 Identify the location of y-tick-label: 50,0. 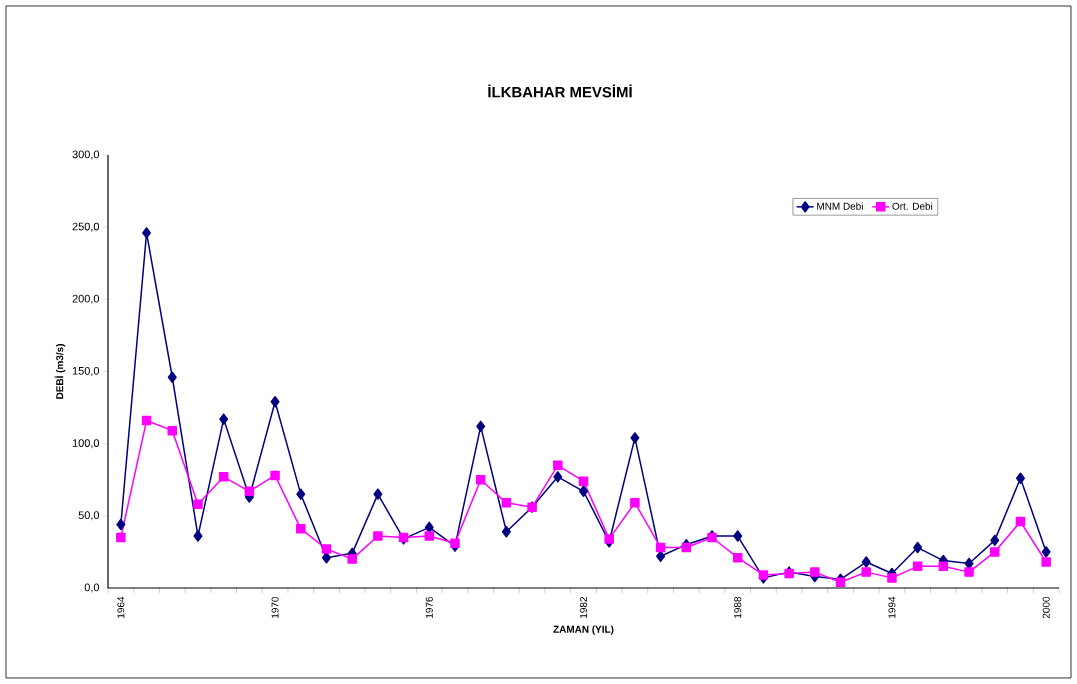
(89, 516).